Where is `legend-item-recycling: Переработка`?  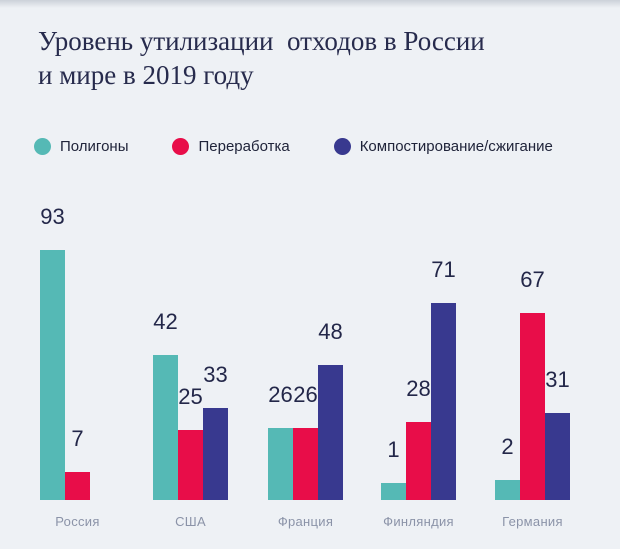
legend-item-recycling: Переработка is located at coordinates (231, 146).